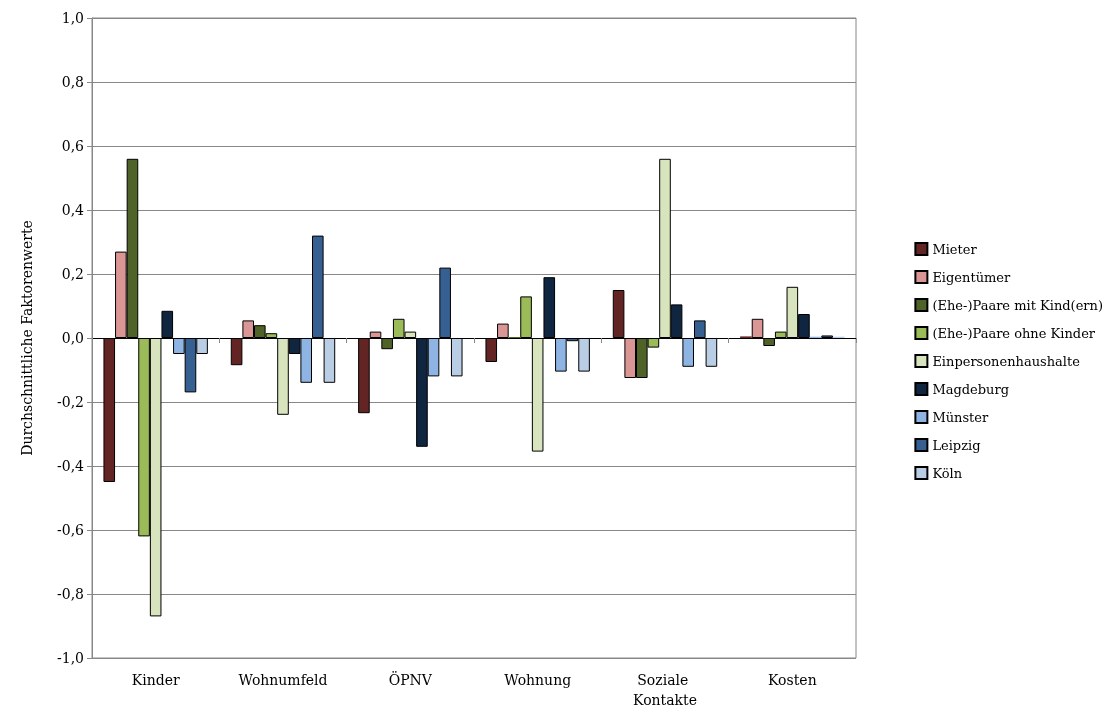 The height and width of the screenshot is (722, 1114). I want to click on y-axis-title: Durchschnittliche Faktorenwerte, so click(27, 338).